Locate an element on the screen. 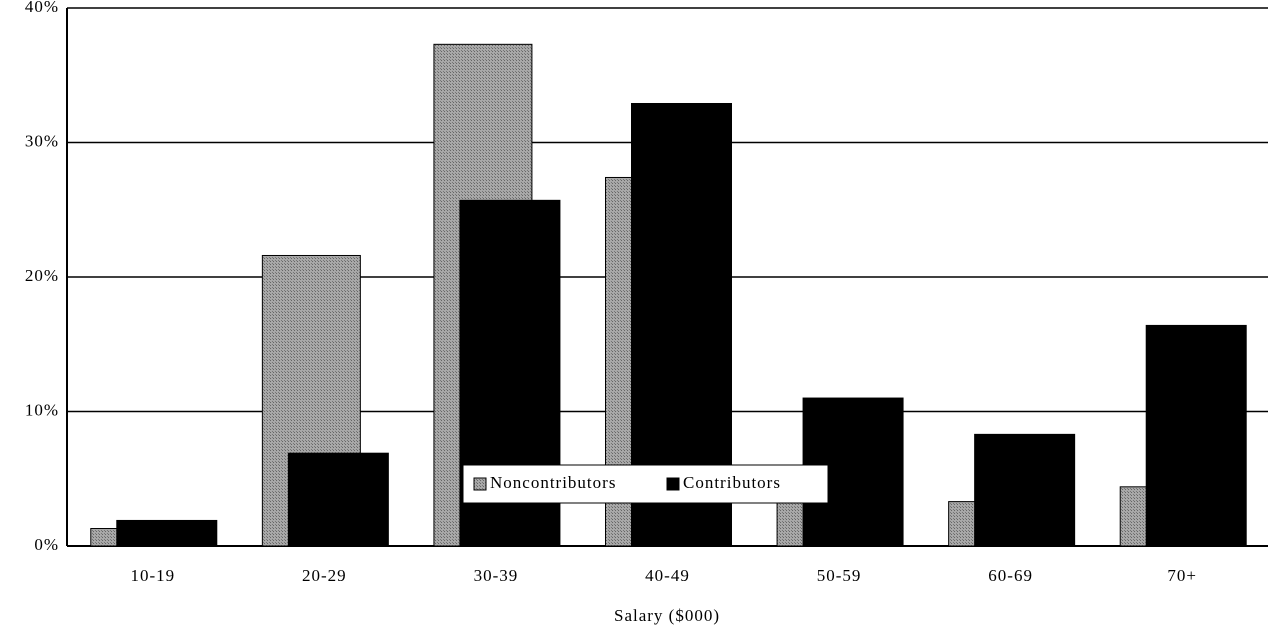 The width and height of the screenshot is (1270, 630). x-tick-label: 50-59 is located at coordinates (839, 575).